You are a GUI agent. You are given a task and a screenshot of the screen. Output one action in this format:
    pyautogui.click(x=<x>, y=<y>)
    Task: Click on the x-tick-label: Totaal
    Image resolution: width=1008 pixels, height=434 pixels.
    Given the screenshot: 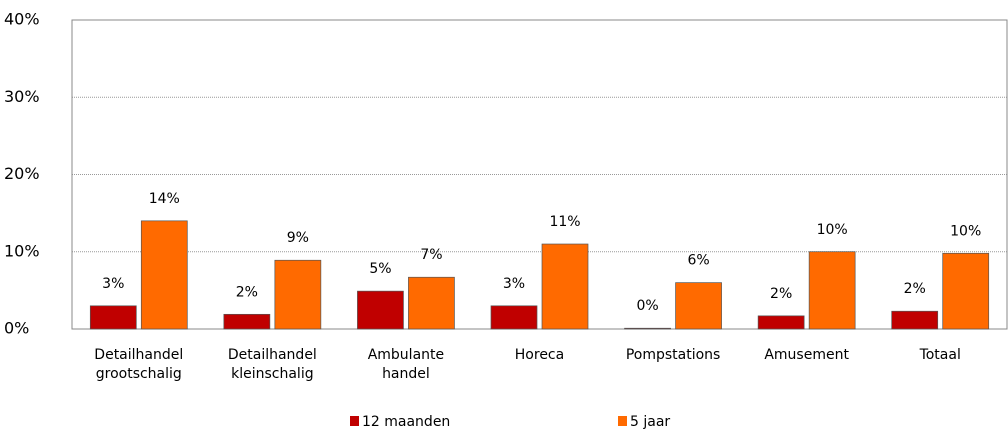 What is the action you would take?
    pyautogui.click(x=940, y=355)
    